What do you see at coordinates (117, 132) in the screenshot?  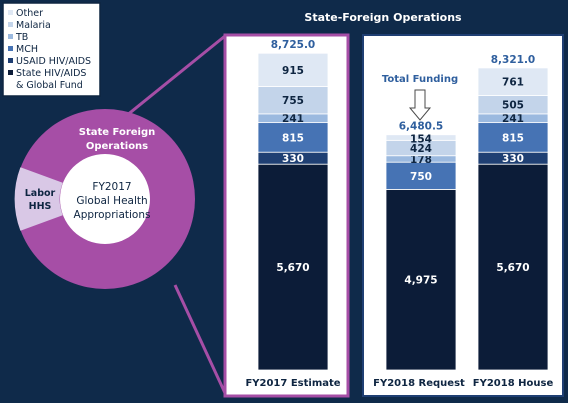 I see `donut-outer-label-1: State Foreign` at bounding box center [117, 132].